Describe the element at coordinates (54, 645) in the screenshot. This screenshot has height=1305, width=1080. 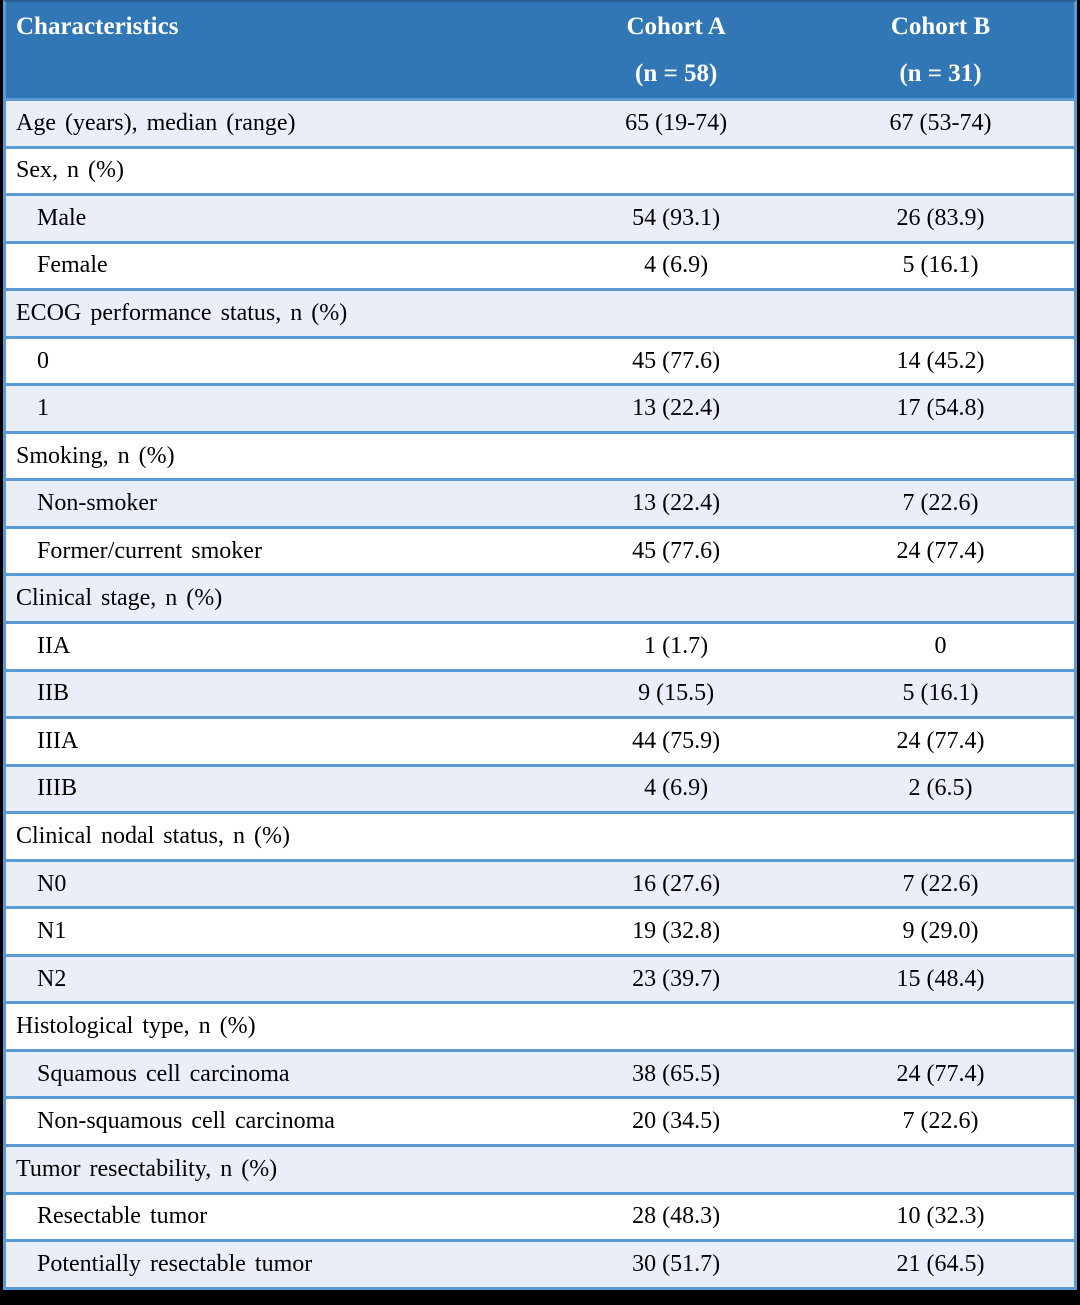
I see `row-label: IIA` at that location.